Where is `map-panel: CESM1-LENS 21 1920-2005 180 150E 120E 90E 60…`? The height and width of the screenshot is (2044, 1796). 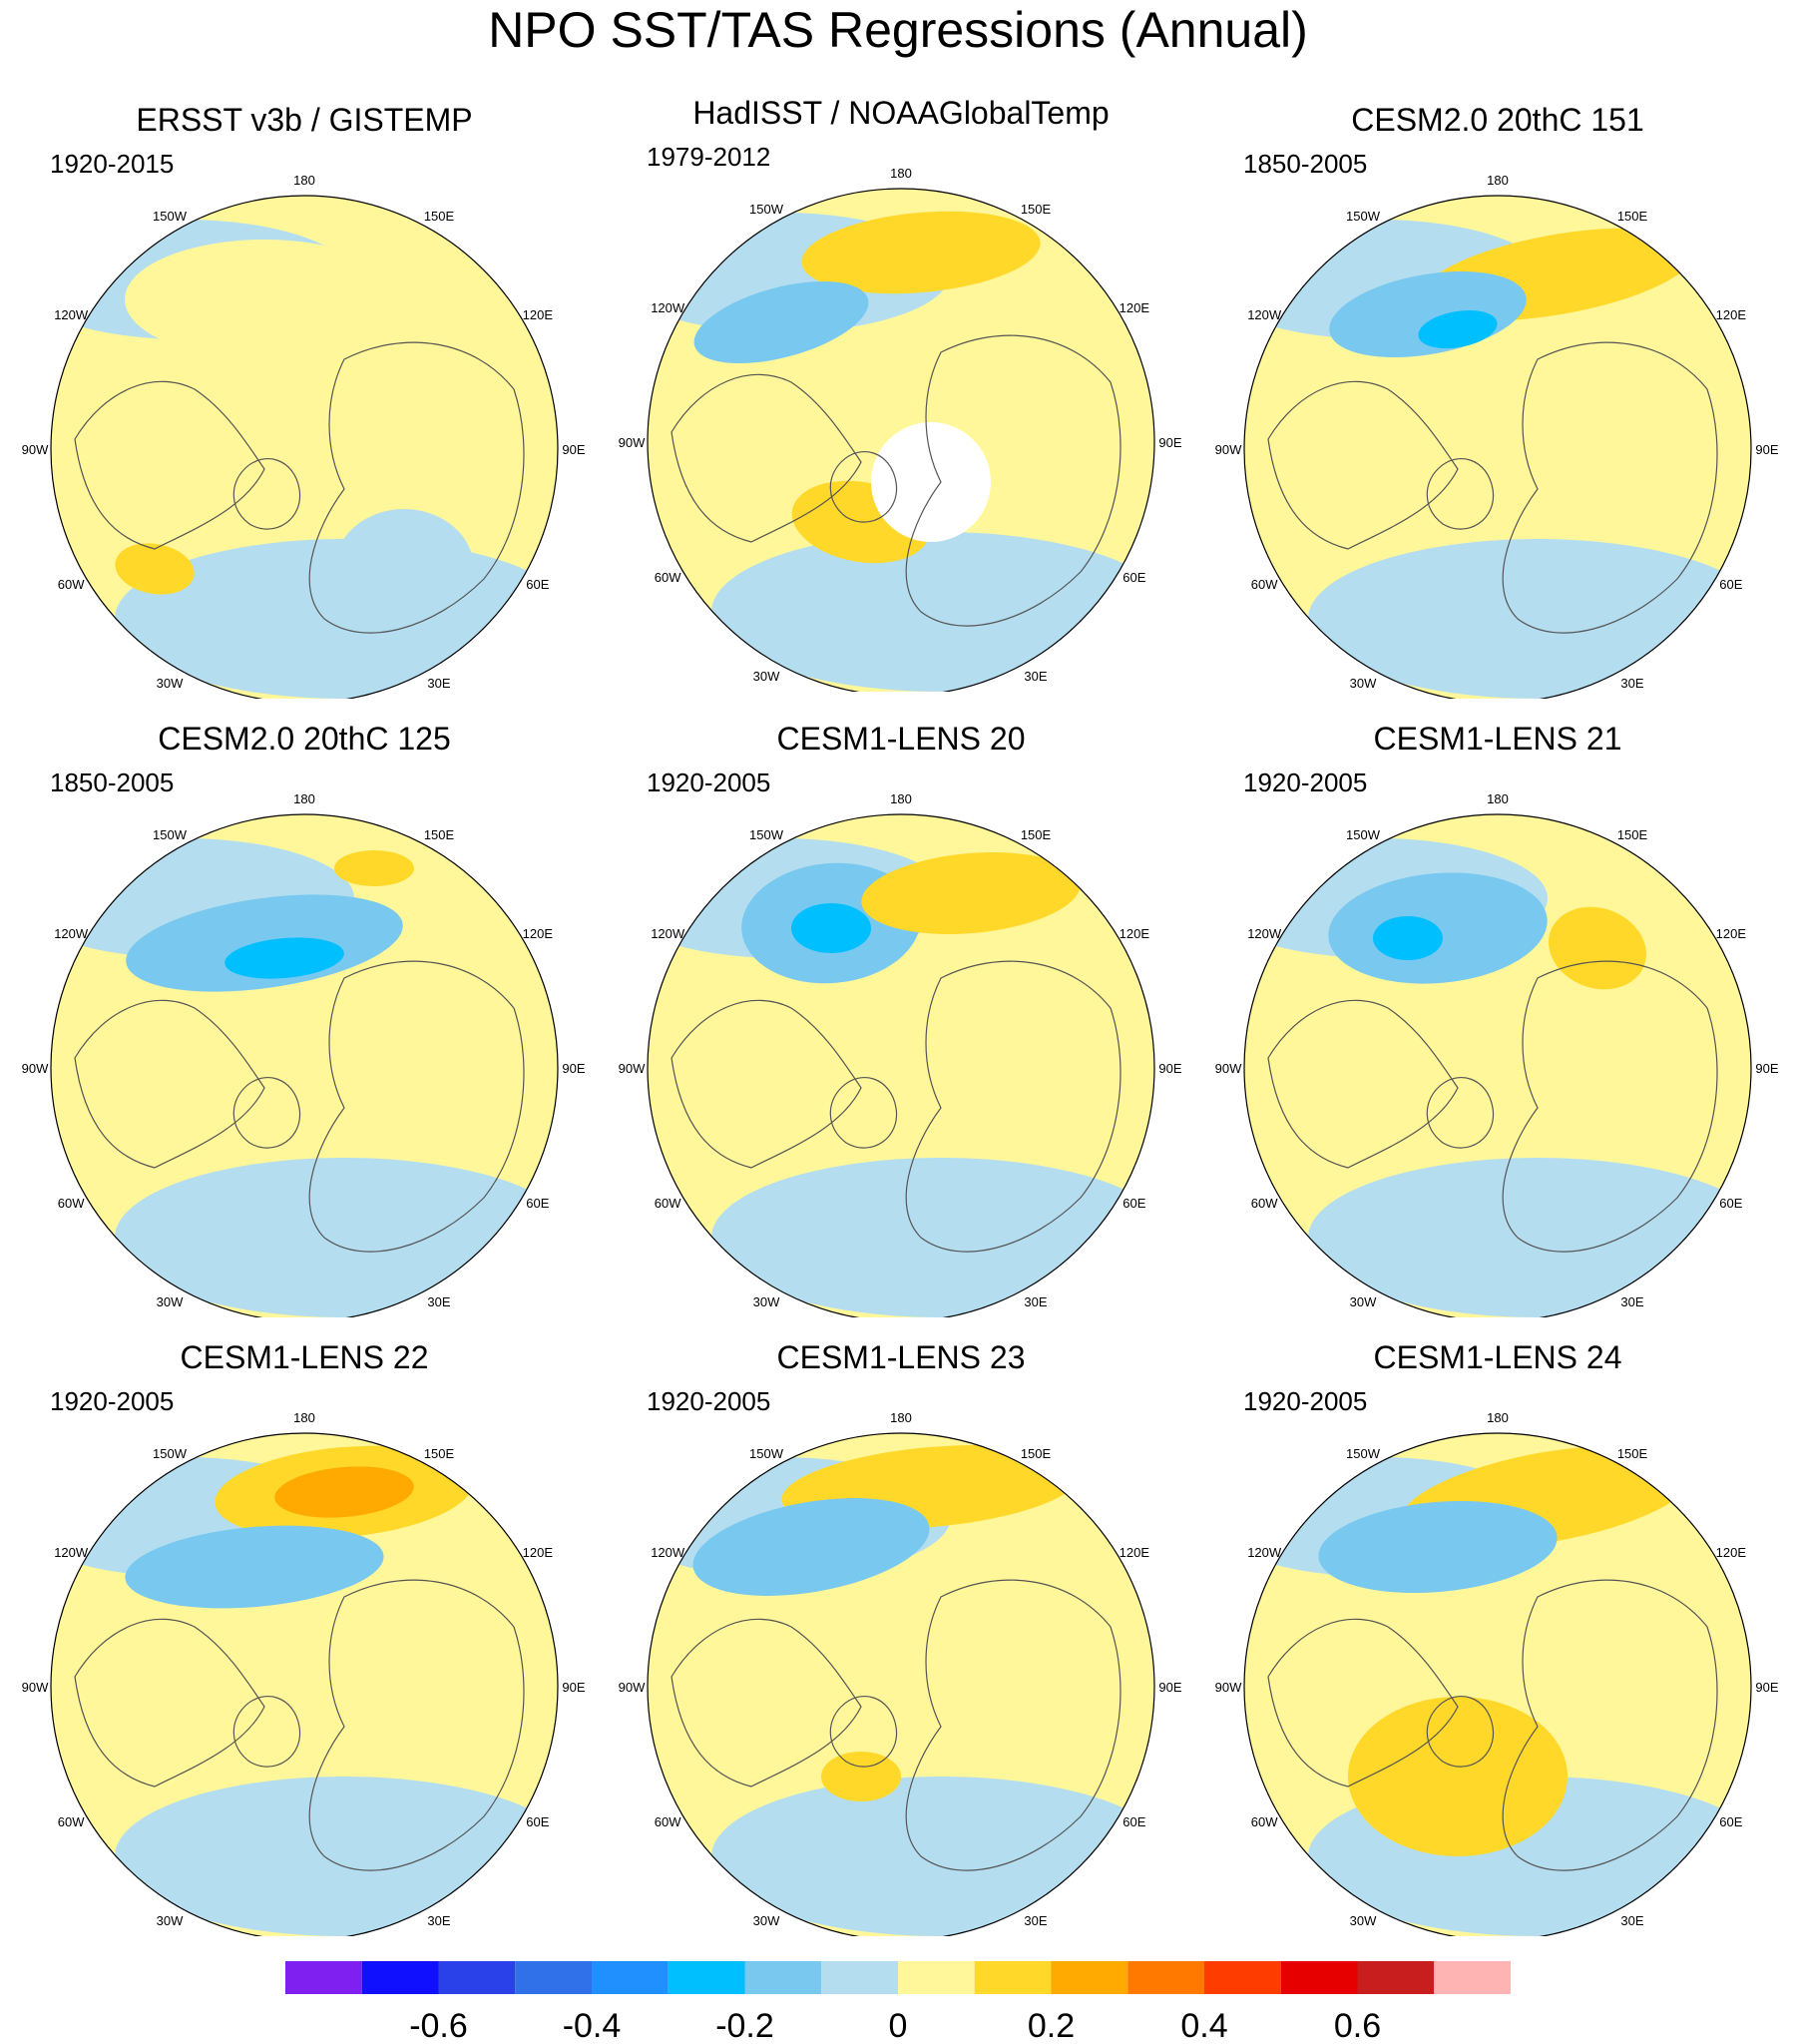 map-panel: CESM1-LENS 21 1920-2005 180 150E 120E 90E 60… is located at coordinates (1497, 1018).